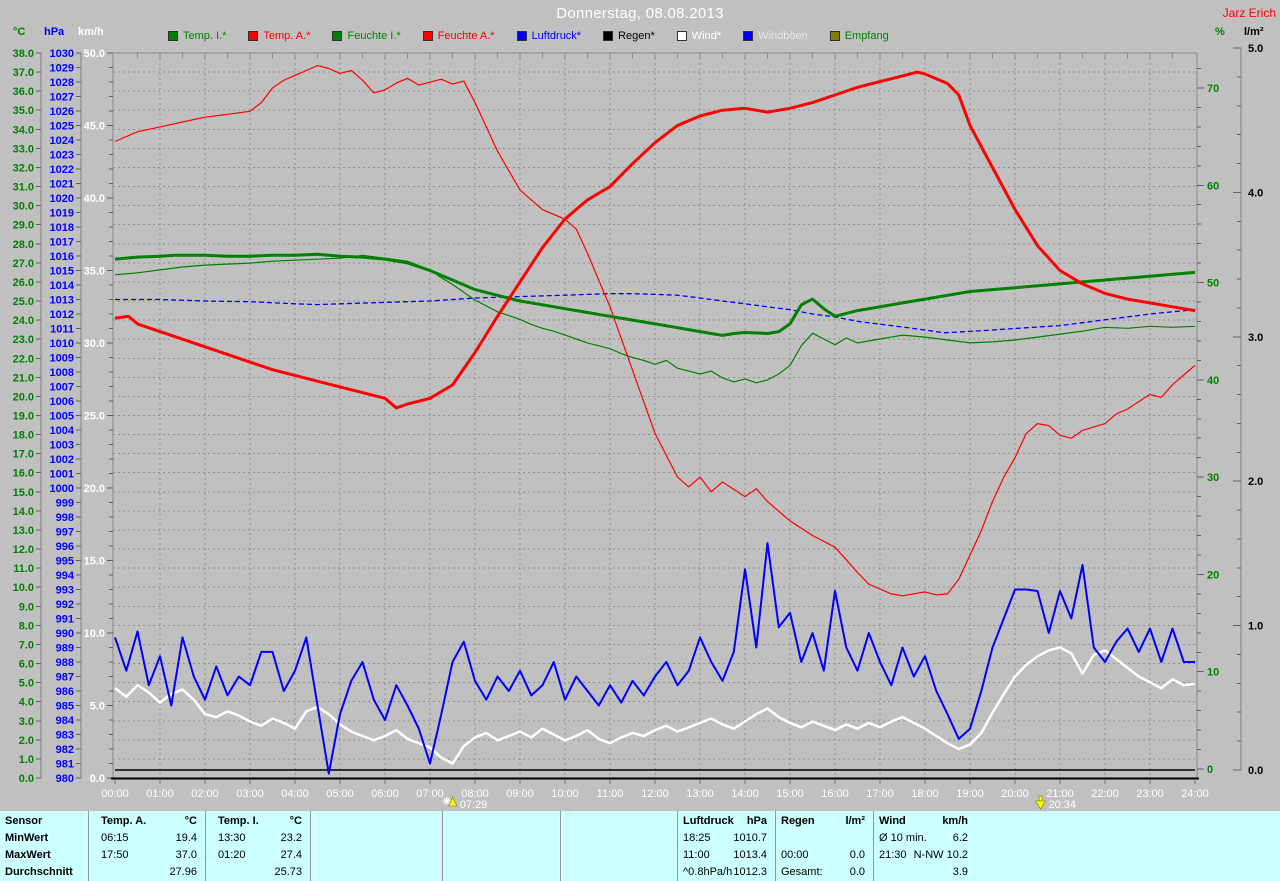 The image size is (1280, 881). I want to click on tick-label-hpa: 1007, so click(62, 388).